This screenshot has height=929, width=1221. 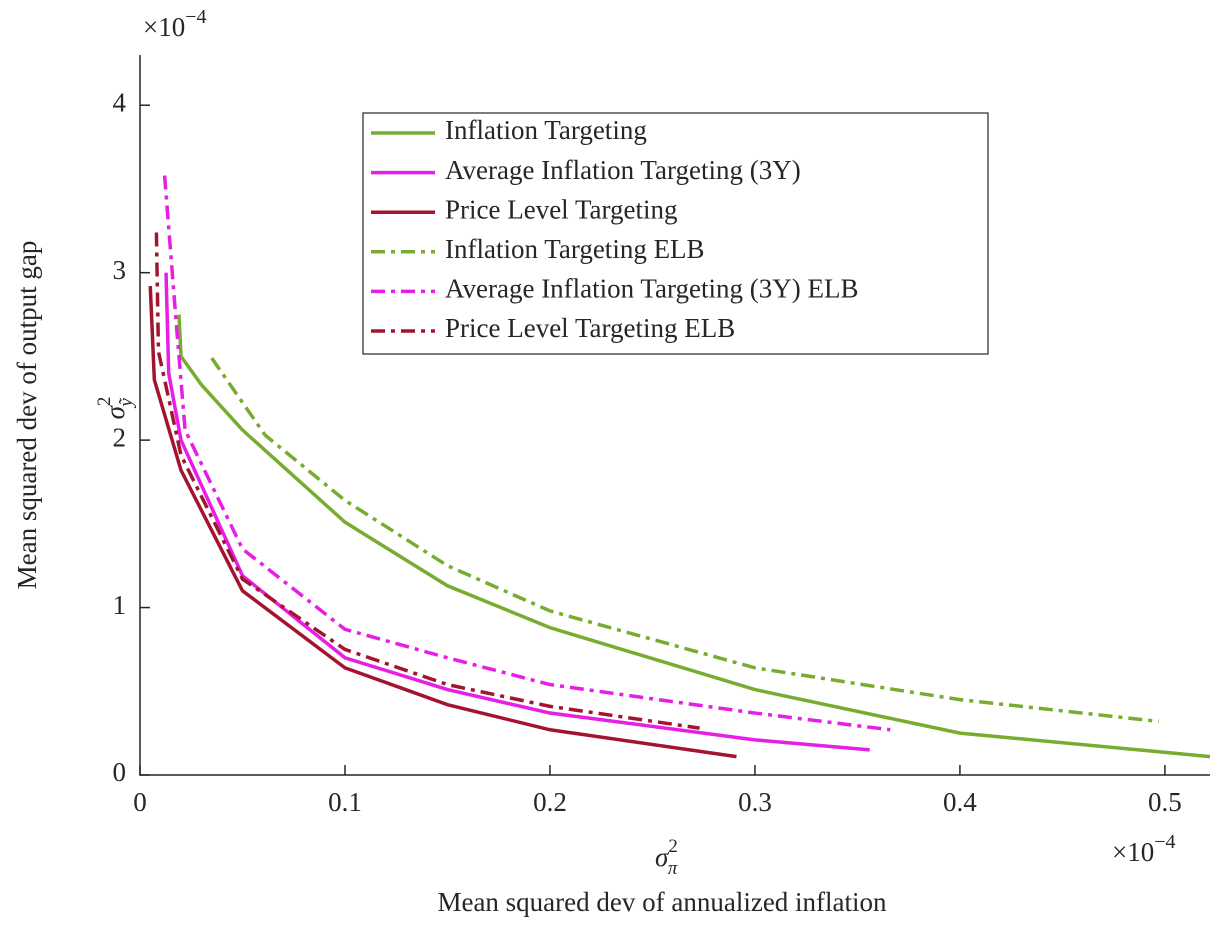 What do you see at coordinates (120, 605) in the screenshot?
I see `y-tick-label: 1` at bounding box center [120, 605].